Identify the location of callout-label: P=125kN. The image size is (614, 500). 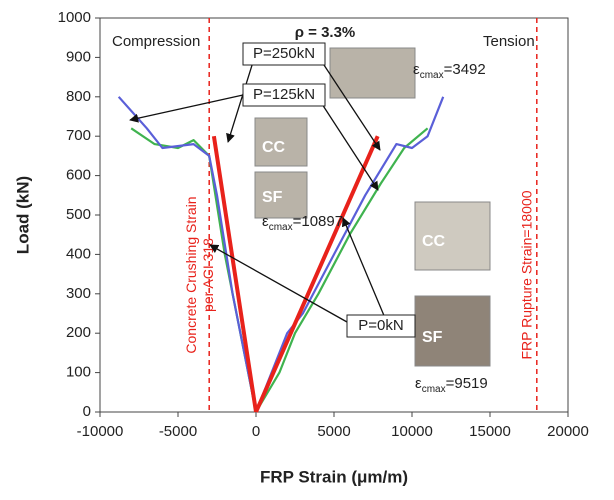
(284, 94).